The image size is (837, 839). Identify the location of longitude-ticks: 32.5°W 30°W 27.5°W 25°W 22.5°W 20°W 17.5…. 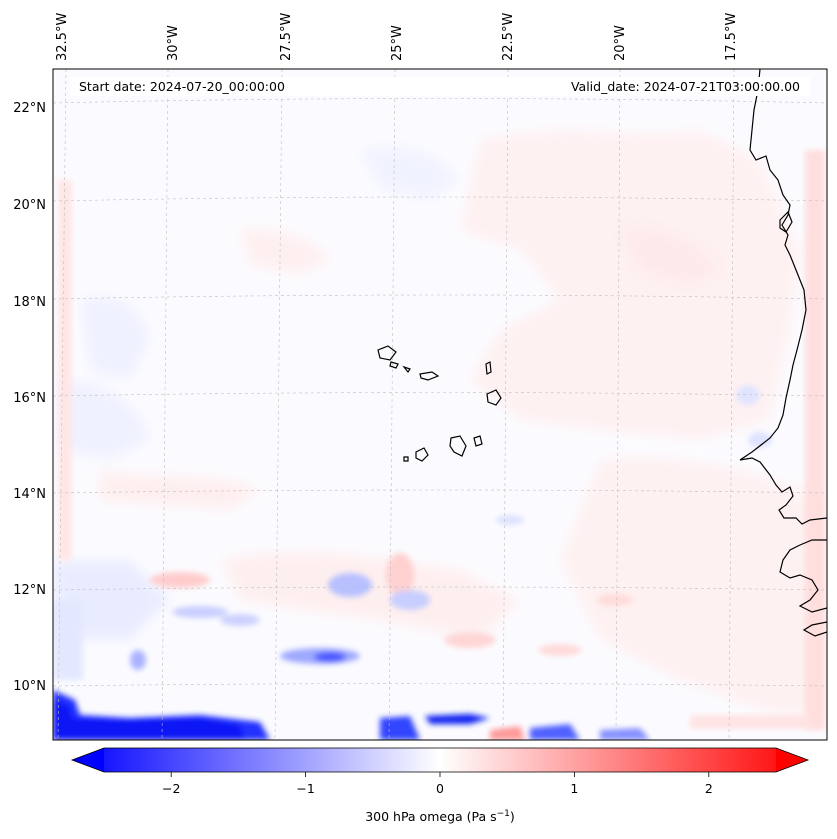
(397, 37).